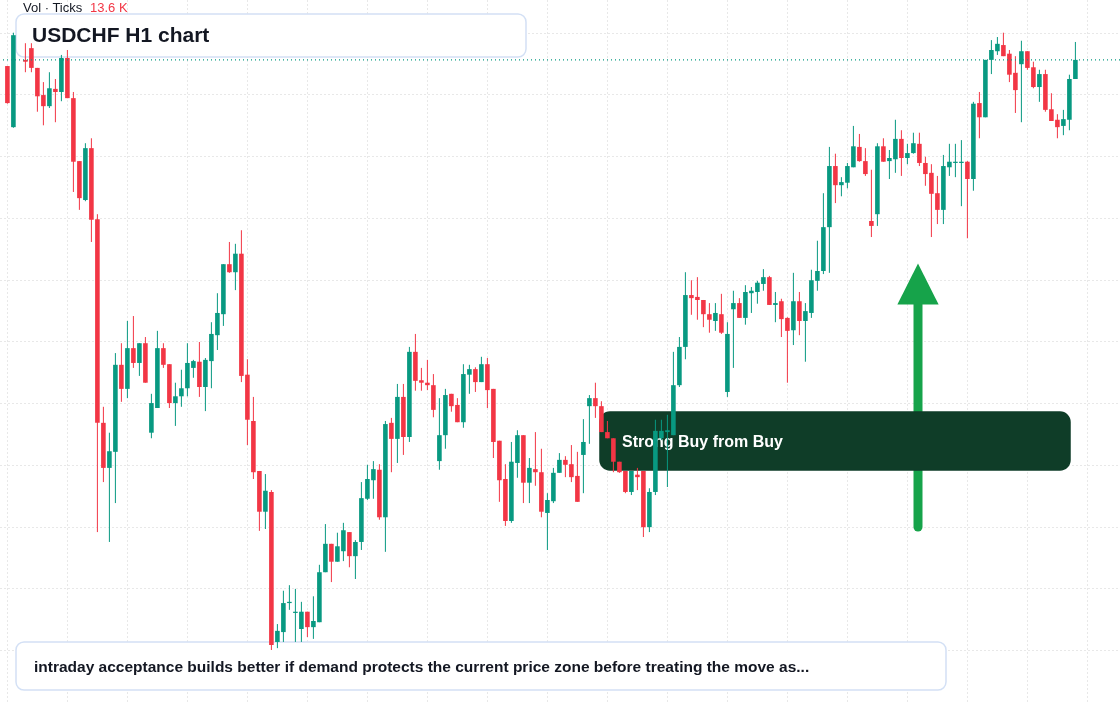  I want to click on chart-title: USDCHF H1 chart, so click(121, 34).